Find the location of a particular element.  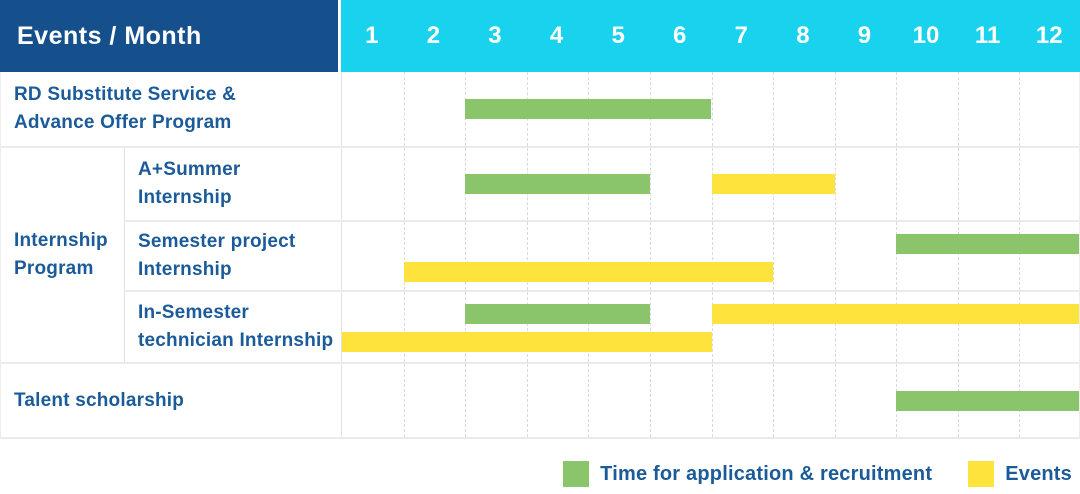

group-label-internship-program: Internship Program is located at coordinates (63, 255).